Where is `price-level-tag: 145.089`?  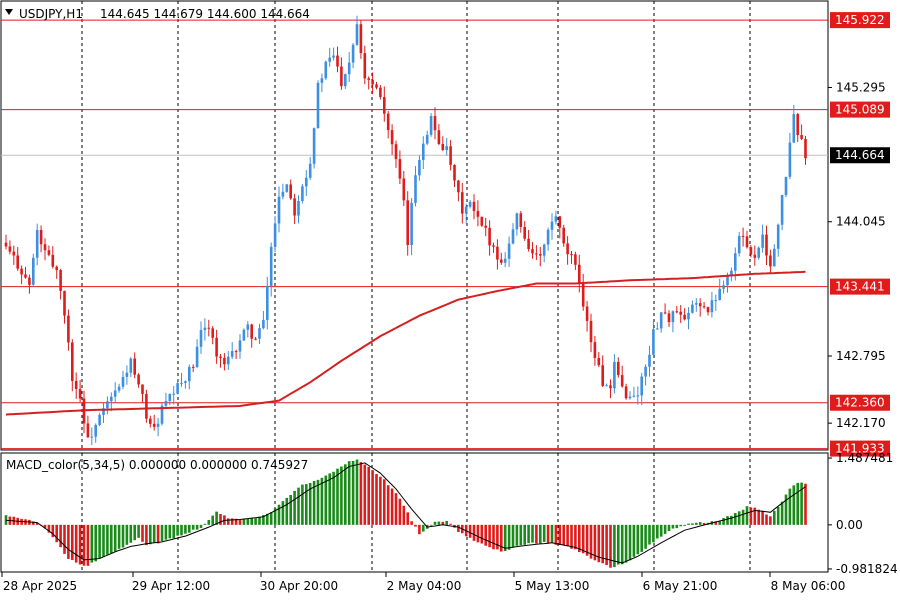
price-level-tag: 145.089 is located at coordinates (860, 109).